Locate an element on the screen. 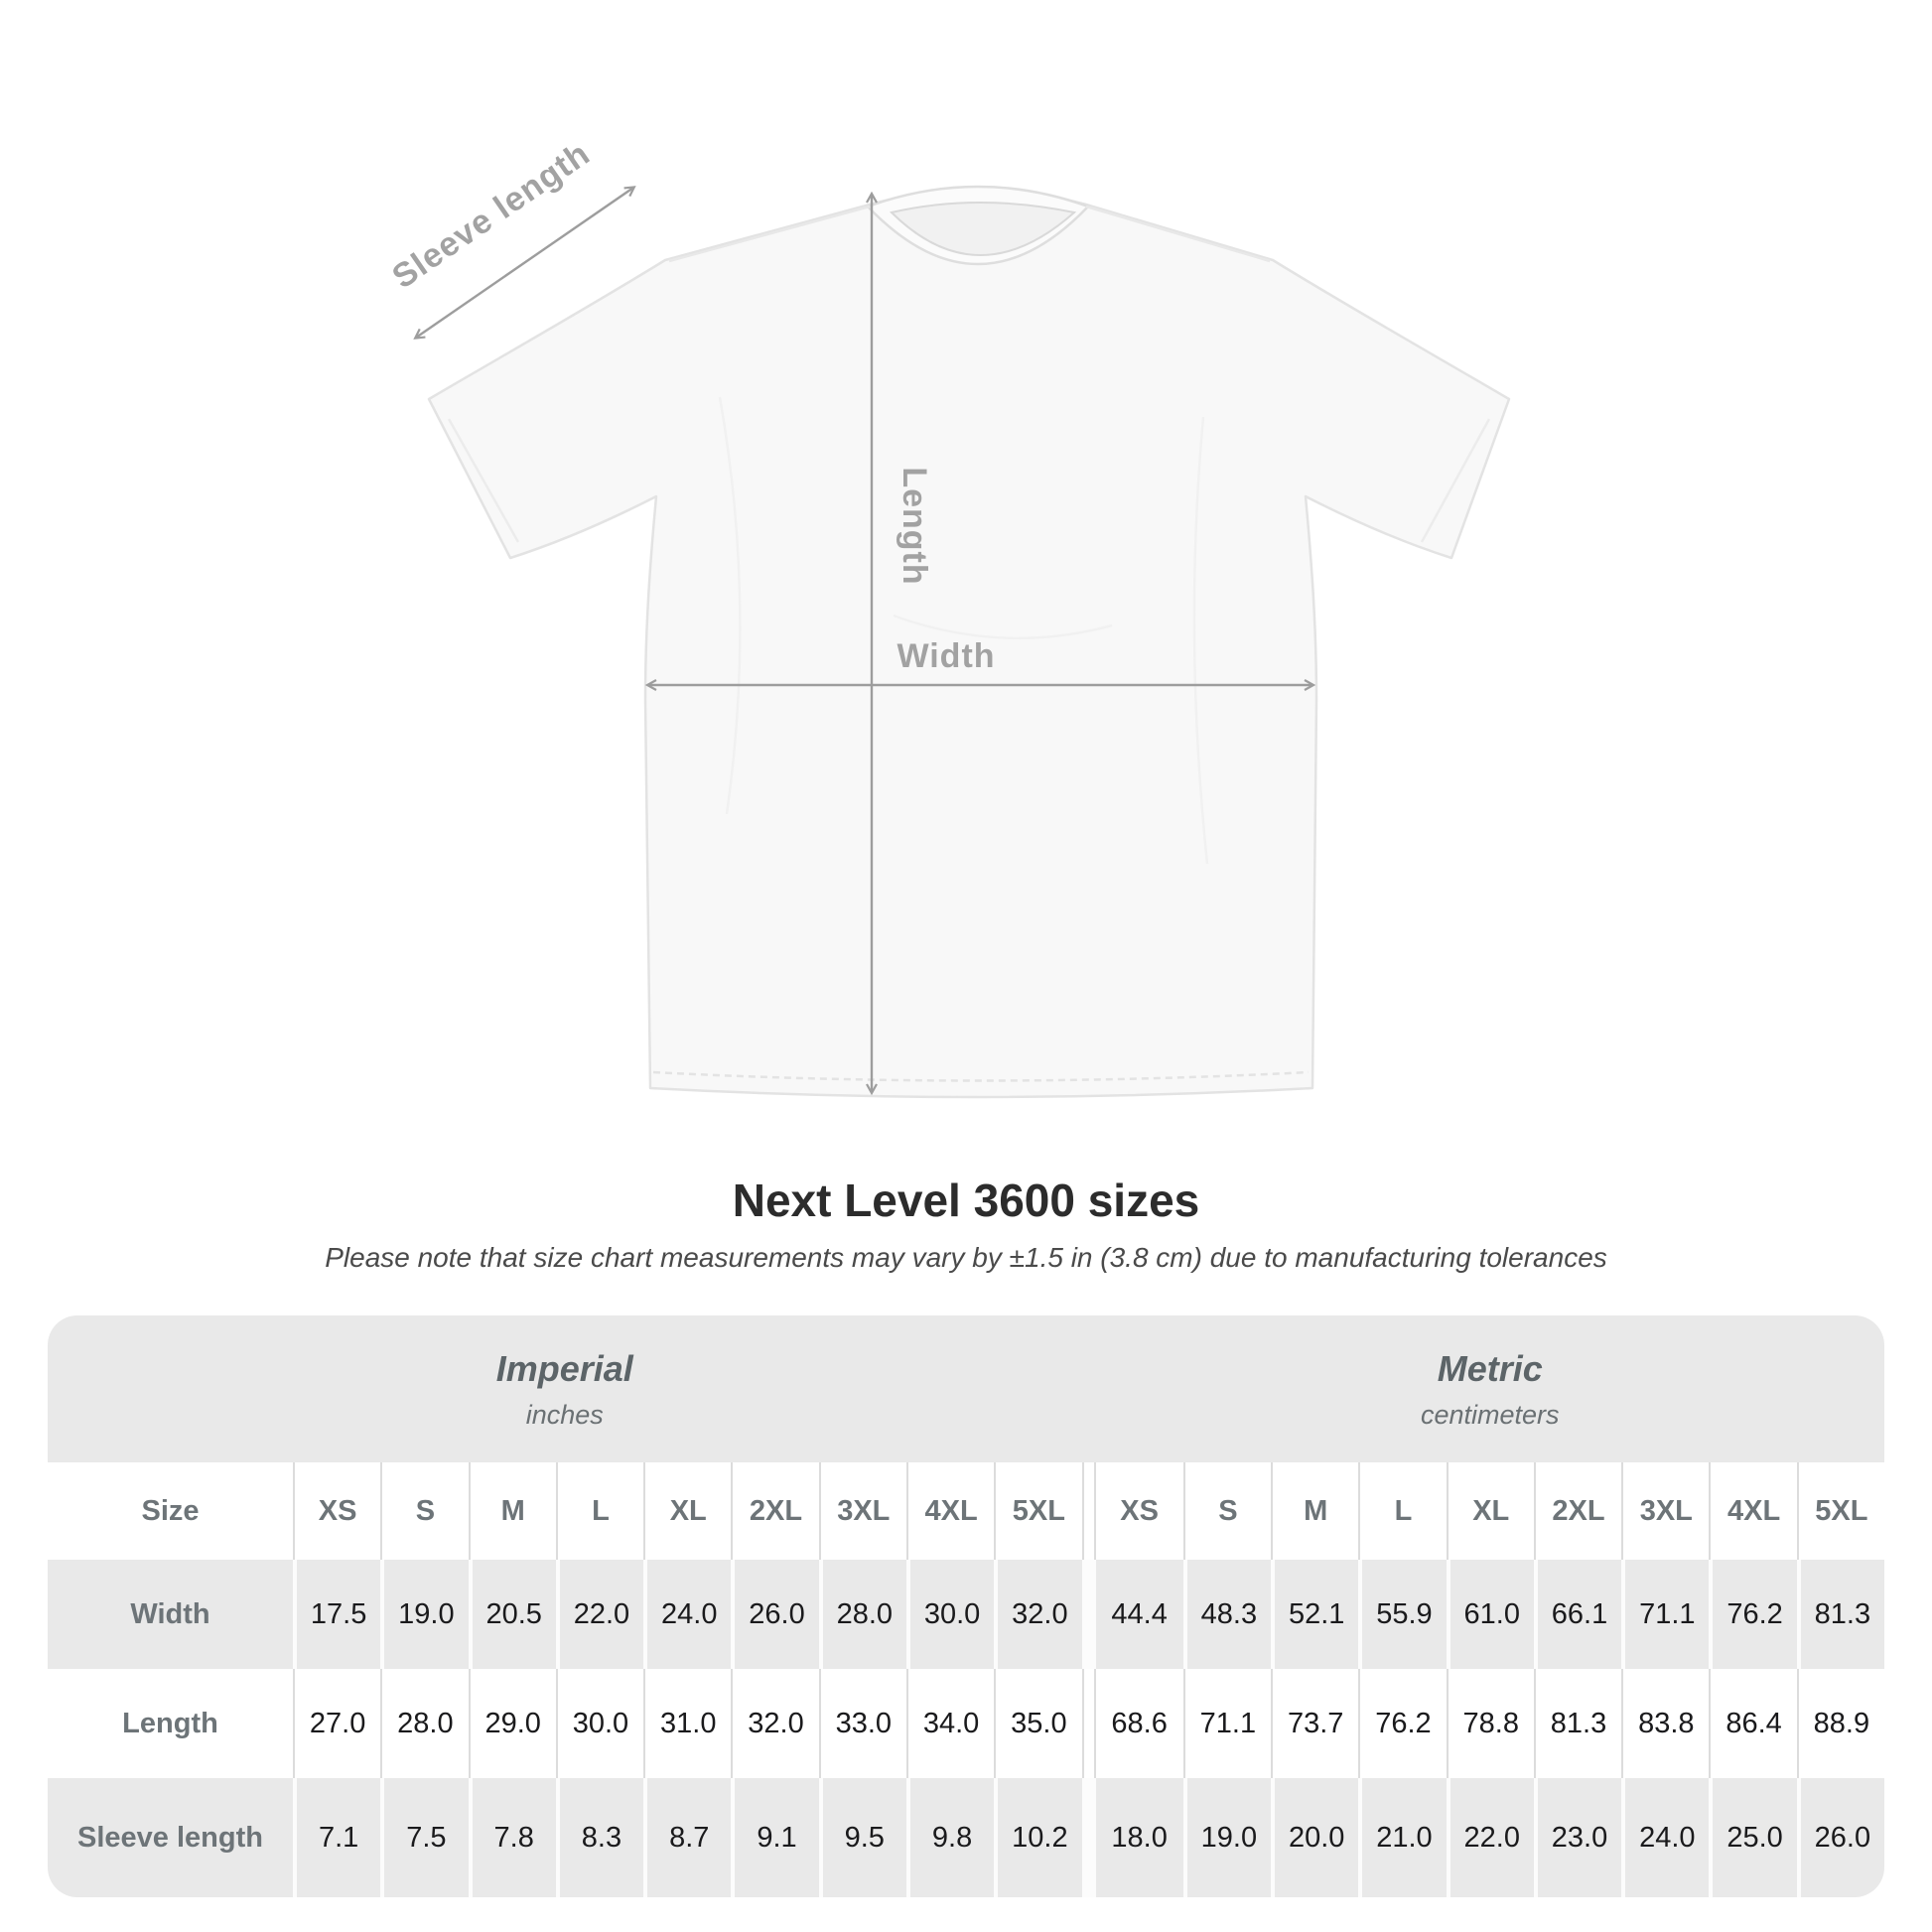 This screenshot has height=1932, width=1932. measurement-value-imperial: 31.0 is located at coordinates (687, 1724).